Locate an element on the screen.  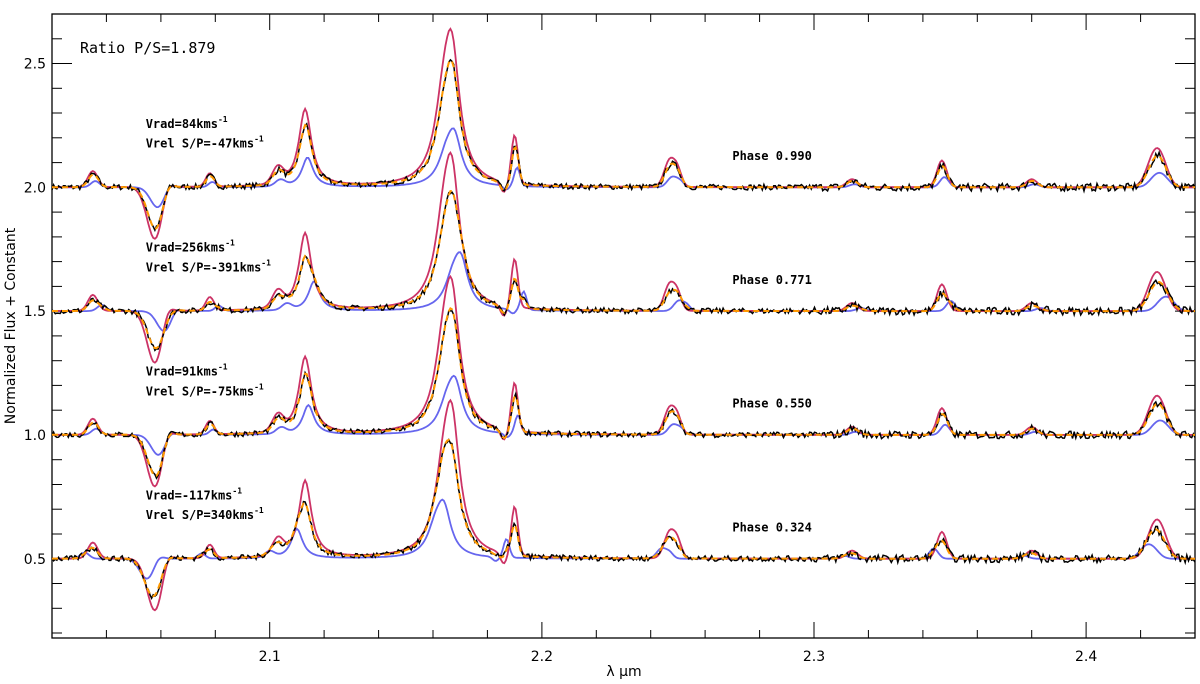
ratio-label: Ratio P/S=1.879 is located at coordinates (147, 48).